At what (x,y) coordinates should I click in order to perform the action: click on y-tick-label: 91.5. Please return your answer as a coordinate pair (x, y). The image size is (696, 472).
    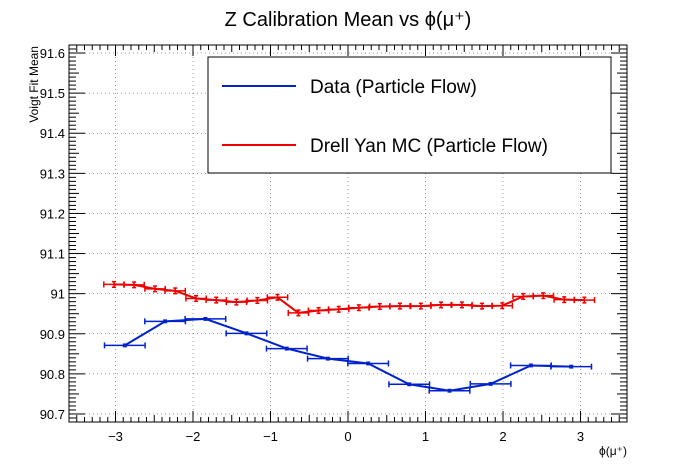
    Looking at the image, I should click on (52, 93).